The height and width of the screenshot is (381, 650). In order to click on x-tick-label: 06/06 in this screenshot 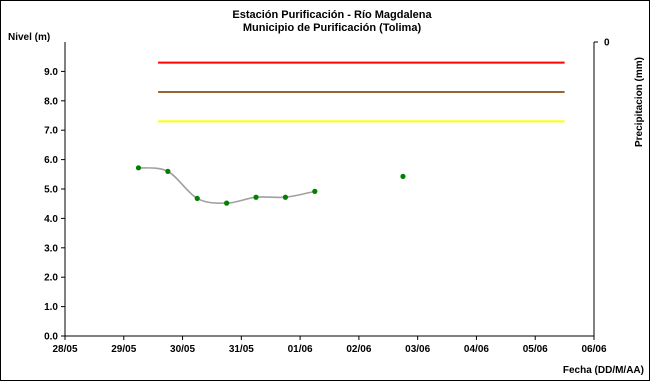, I will do `click(593, 349)`.